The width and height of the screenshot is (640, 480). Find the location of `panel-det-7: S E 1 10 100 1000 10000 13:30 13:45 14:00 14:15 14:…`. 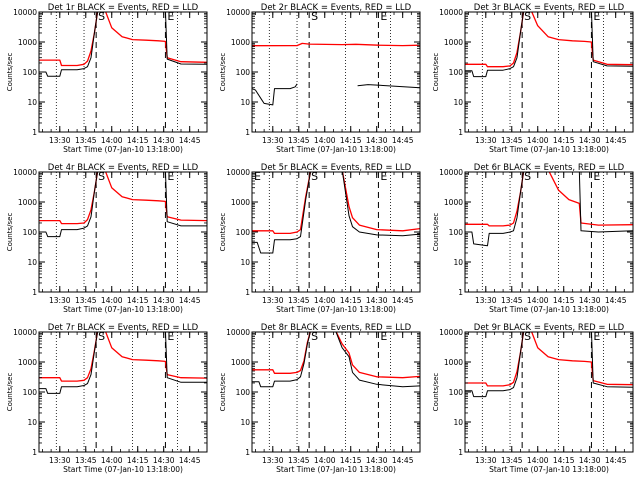

panel-det-7: S E 1 10 100 1000 10000 13:30 13:45 14:00 14:15 14:… is located at coordinates (107, 398).